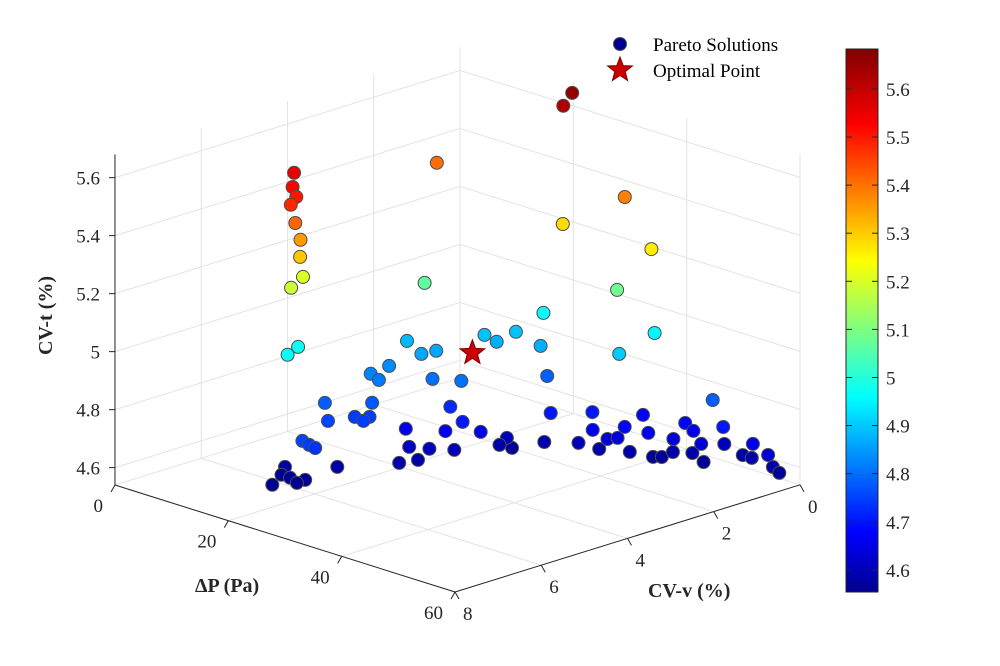 This screenshot has width=1000, height=666. I want to click on colorbar-tick-label: 5.2, so click(898, 282).